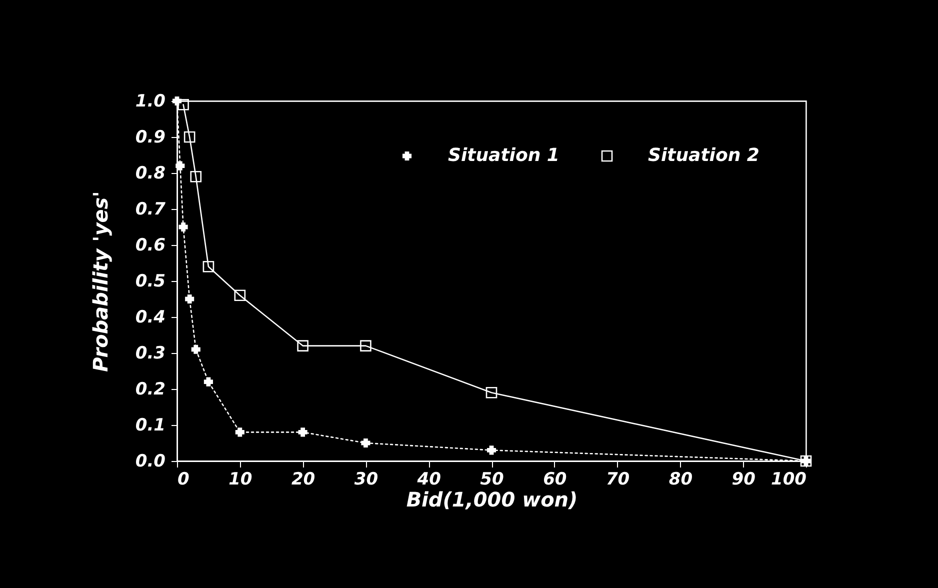  I want to click on y-tick-label: 0.5, so click(150, 282).